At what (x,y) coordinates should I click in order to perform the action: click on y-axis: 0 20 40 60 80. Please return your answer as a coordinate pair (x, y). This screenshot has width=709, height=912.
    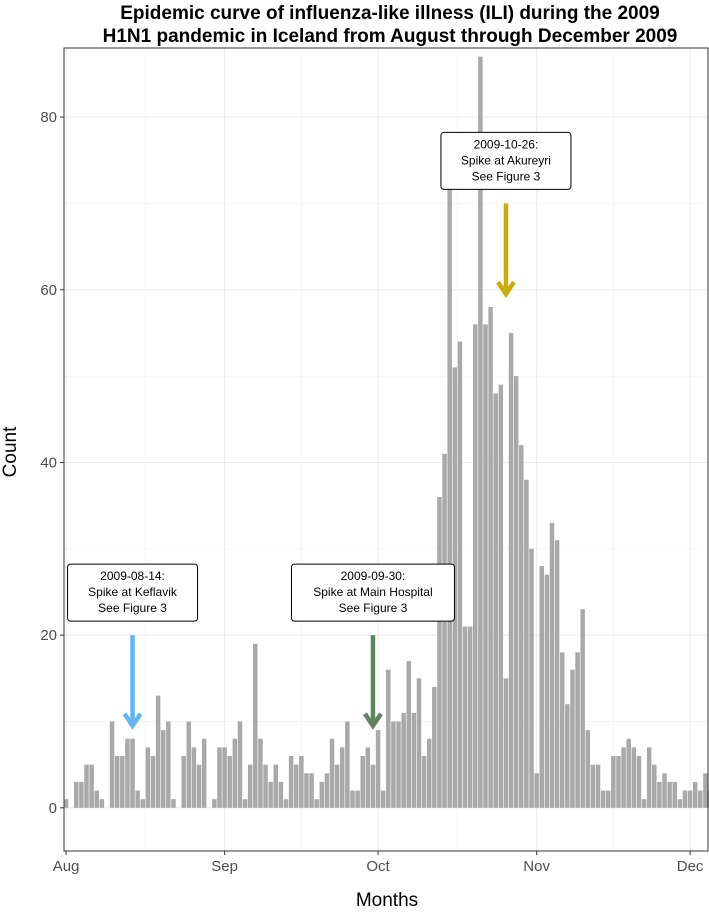
    Looking at the image, I should click on (52, 463).